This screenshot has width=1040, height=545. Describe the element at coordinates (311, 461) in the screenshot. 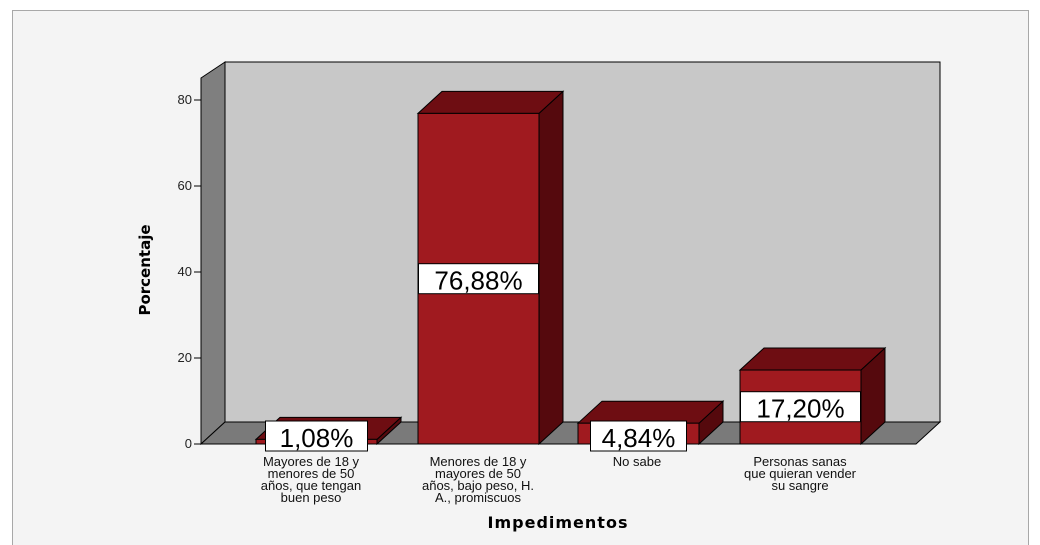

I see `x-category-label-line: Mayores de 18 y` at that location.